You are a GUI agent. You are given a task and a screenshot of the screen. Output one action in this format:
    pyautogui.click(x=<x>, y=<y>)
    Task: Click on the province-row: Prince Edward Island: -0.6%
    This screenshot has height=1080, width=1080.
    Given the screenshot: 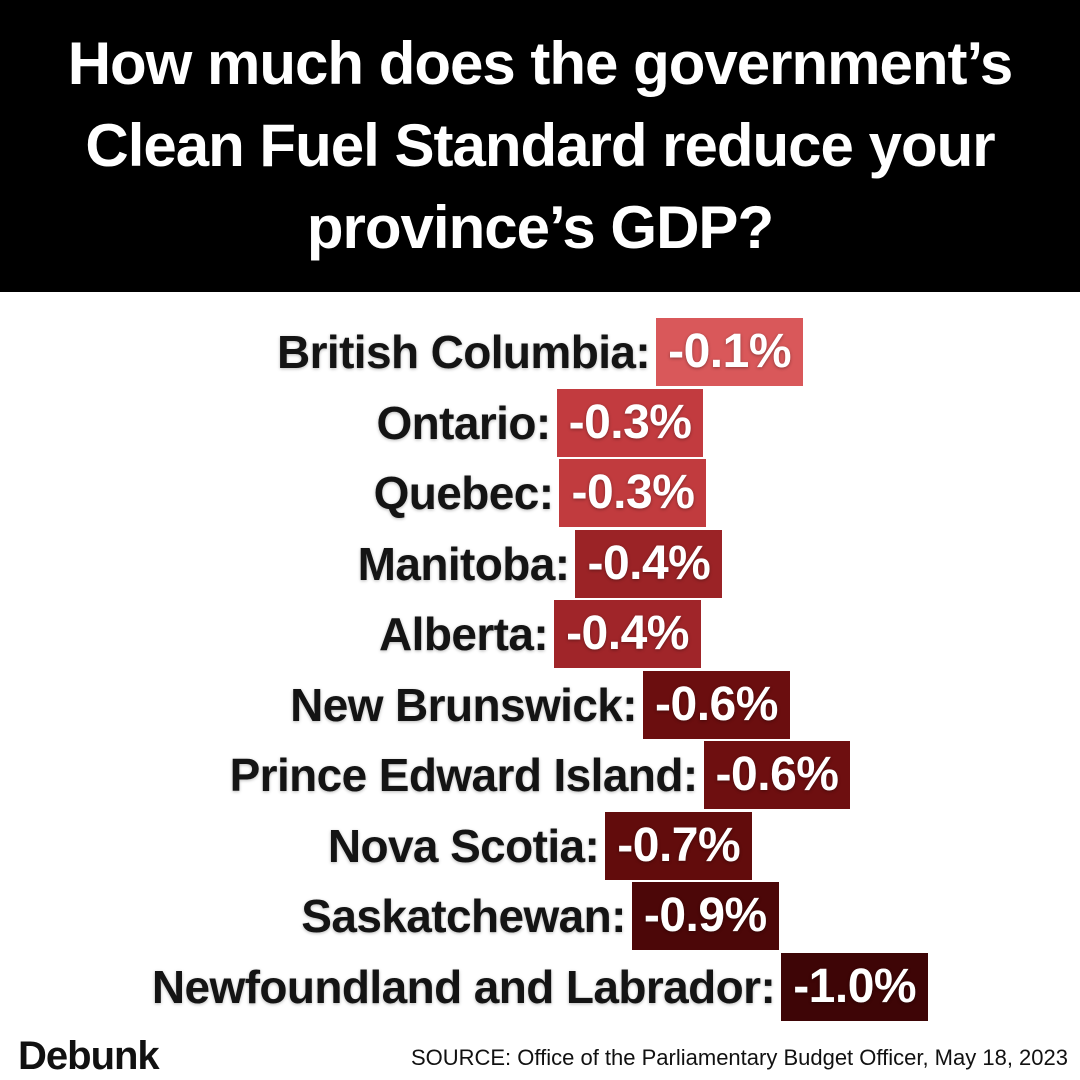 What is the action you would take?
    pyautogui.click(x=540, y=775)
    